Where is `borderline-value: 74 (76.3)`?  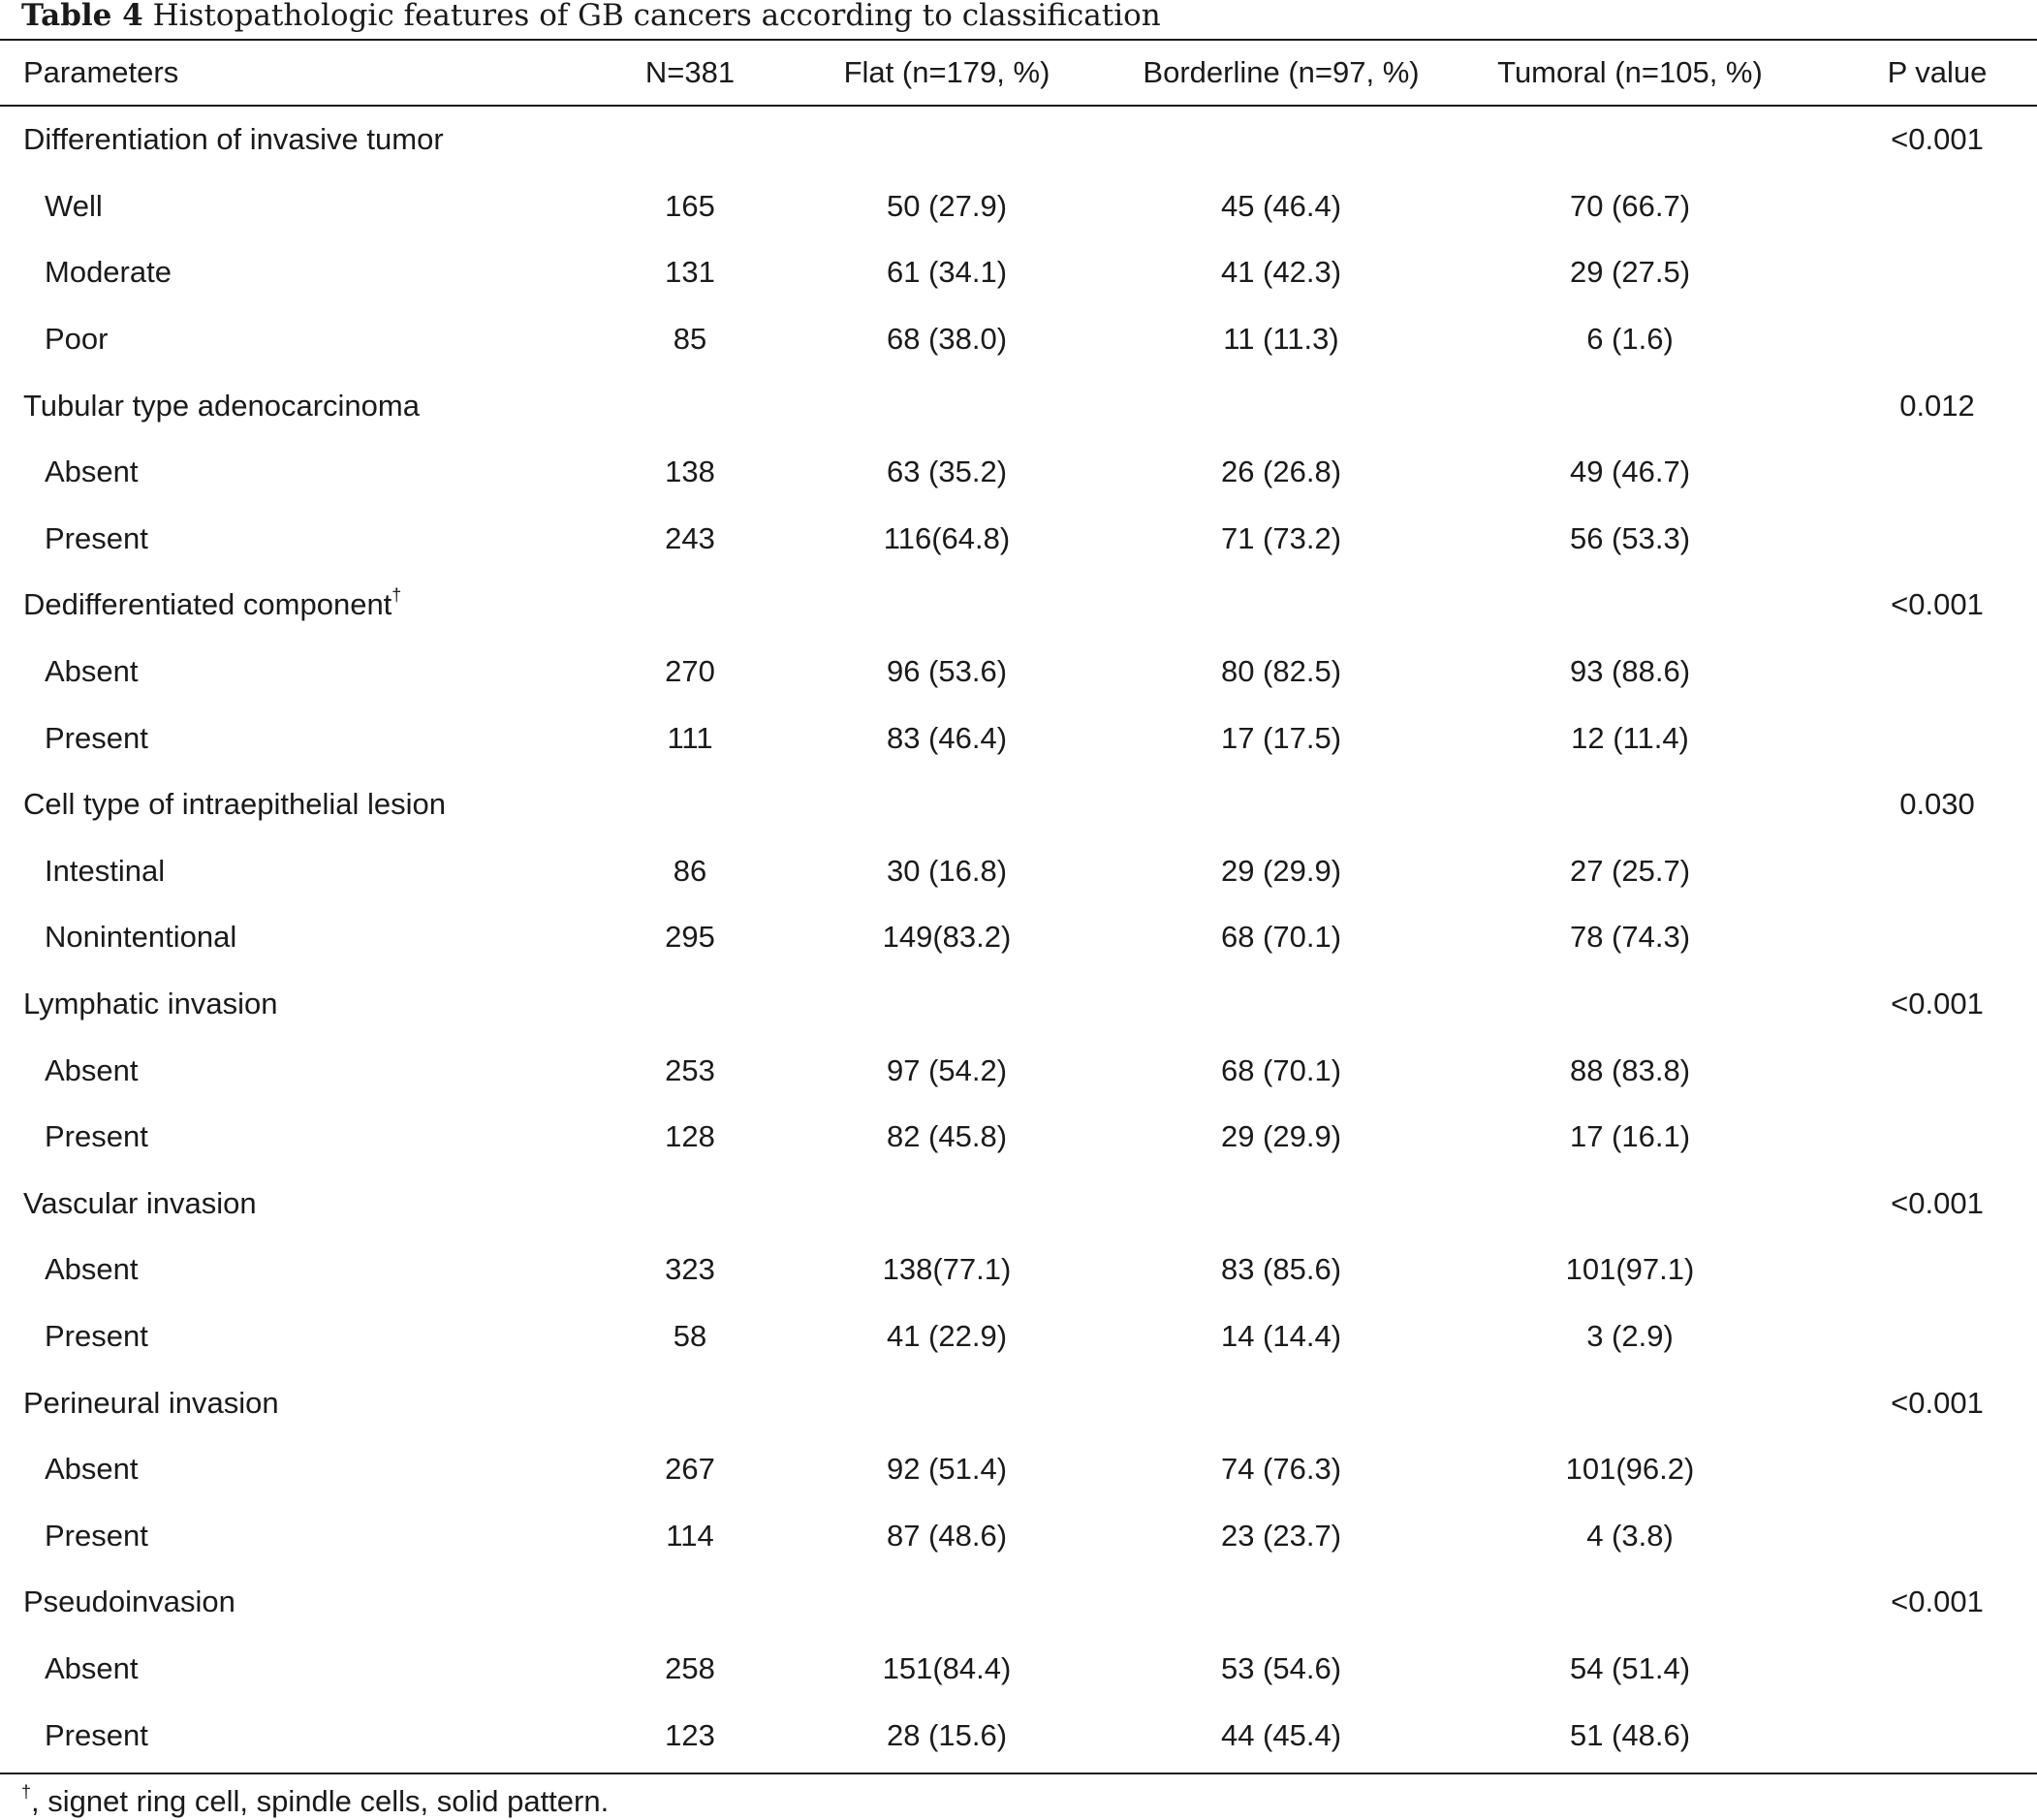
borderline-value: 74 (76.3) is located at coordinates (1281, 1470).